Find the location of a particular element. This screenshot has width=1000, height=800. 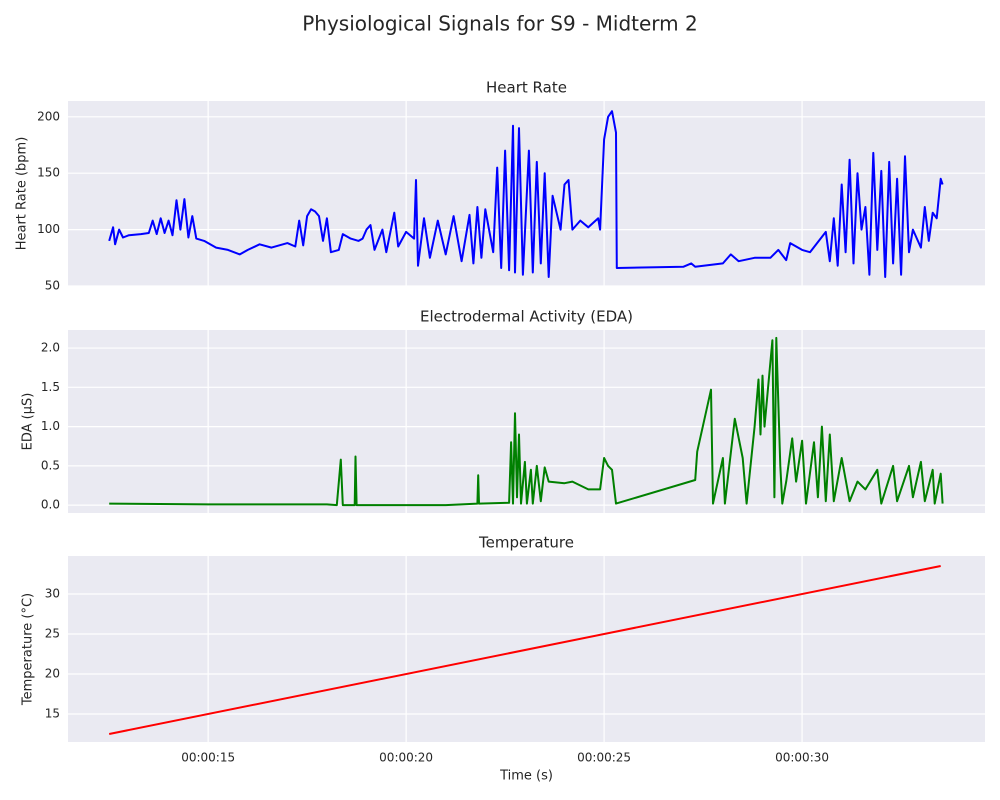

y-tick-label: 30 is located at coordinates (52, 594).